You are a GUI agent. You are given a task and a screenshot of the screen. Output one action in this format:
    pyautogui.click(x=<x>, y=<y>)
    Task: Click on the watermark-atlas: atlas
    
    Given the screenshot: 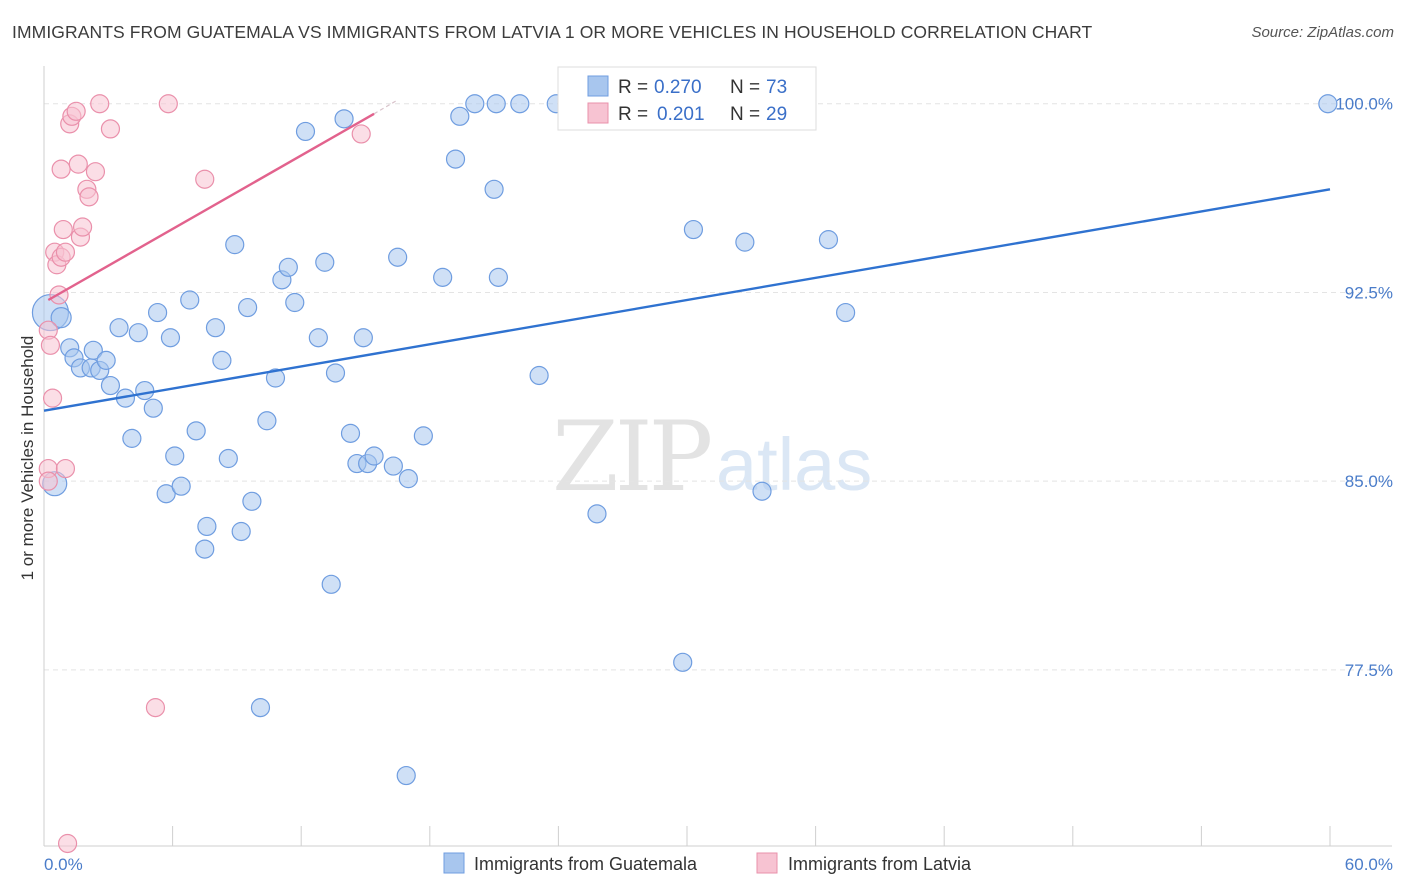 What is the action you would take?
    pyautogui.click(x=794, y=464)
    